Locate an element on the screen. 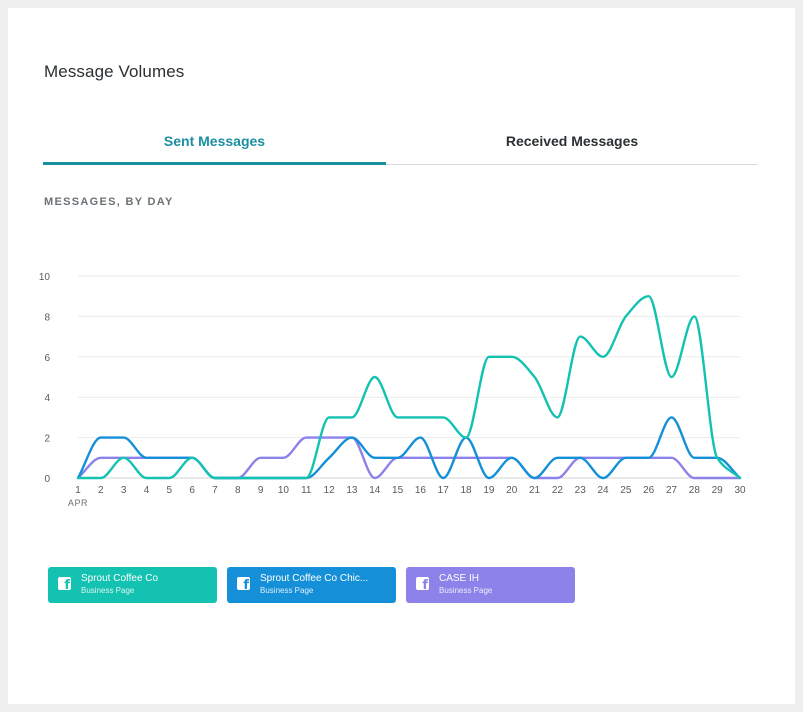 This screenshot has width=803, height=712. x-tick-label: 16 is located at coordinates (421, 490).